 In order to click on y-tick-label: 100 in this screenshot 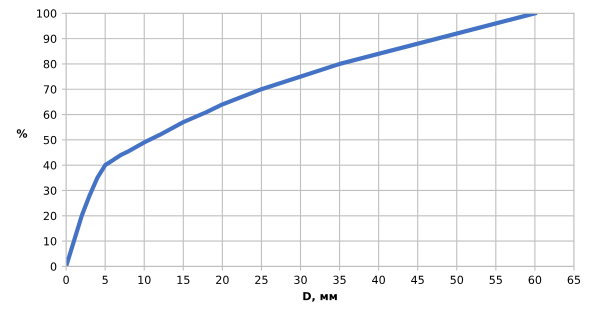, I will do `click(46, 13)`.